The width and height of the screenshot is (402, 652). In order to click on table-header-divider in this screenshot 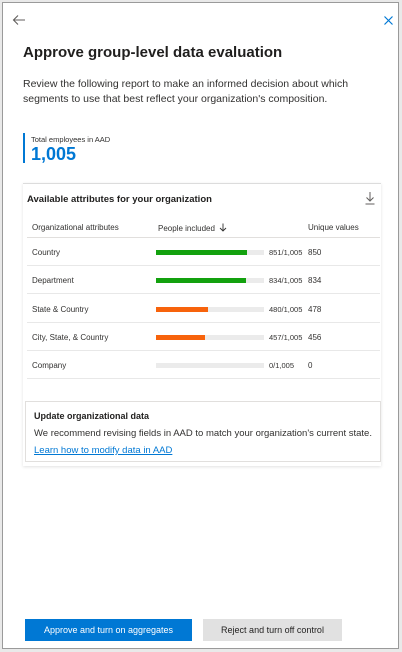, I will do `click(203, 237)`.